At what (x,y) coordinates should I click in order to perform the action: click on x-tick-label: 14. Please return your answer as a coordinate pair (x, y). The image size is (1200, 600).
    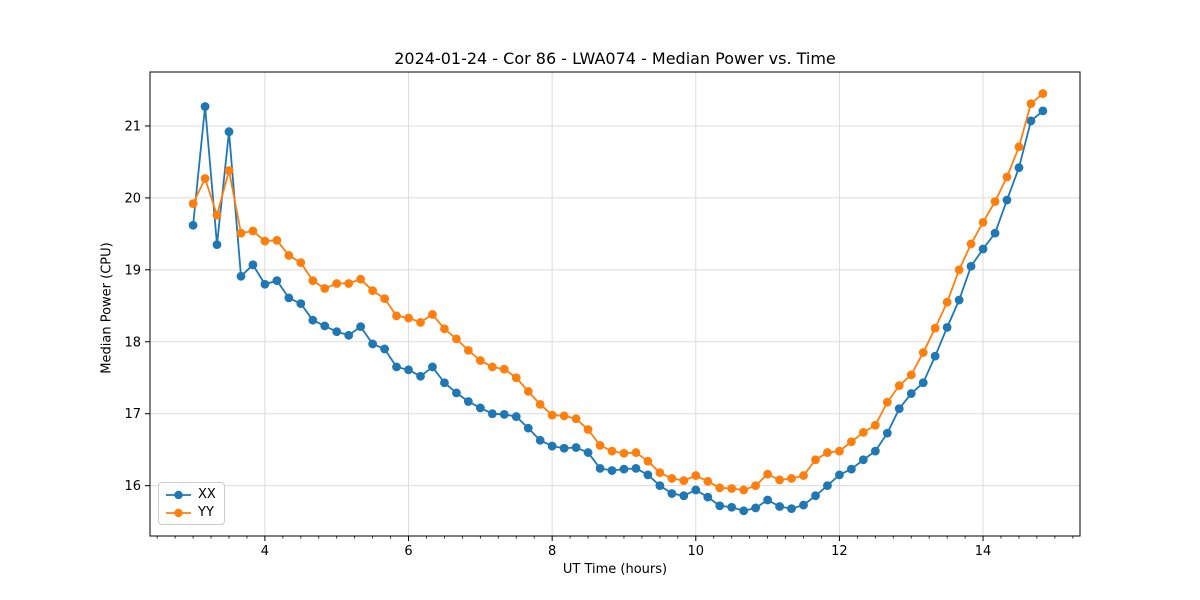
    Looking at the image, I should click on (983, 551).